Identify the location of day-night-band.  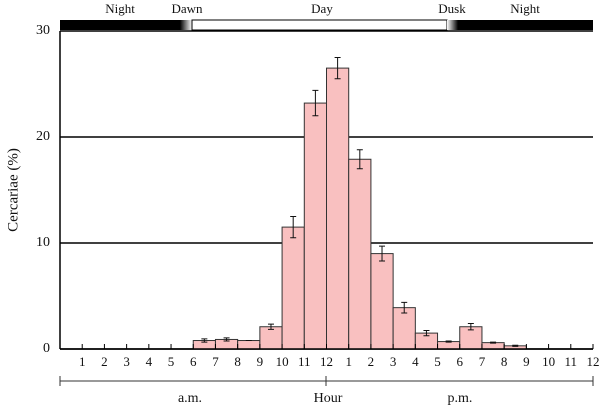
(326, 25).